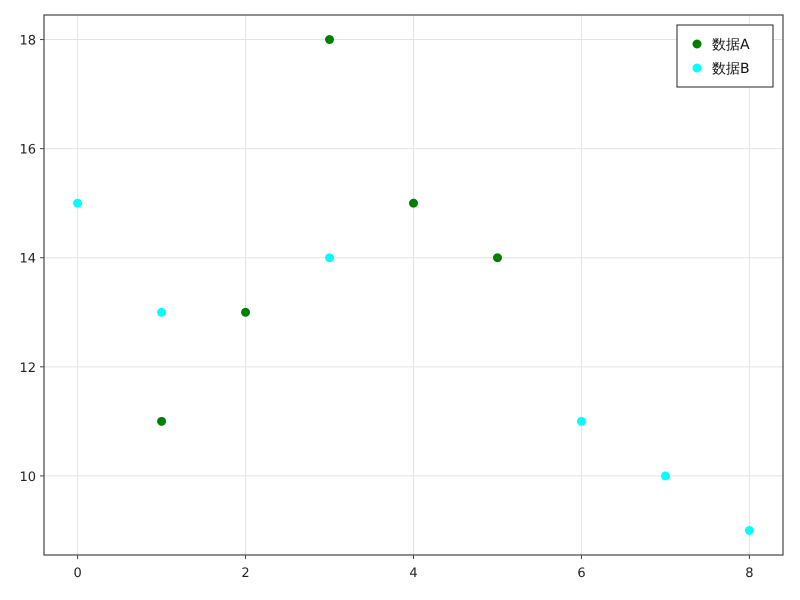 This screenshot has height=600, width=800. Describe the element at coordinates (27, 477) in the screenshot. I see `y-tick-label: 10` at that location.